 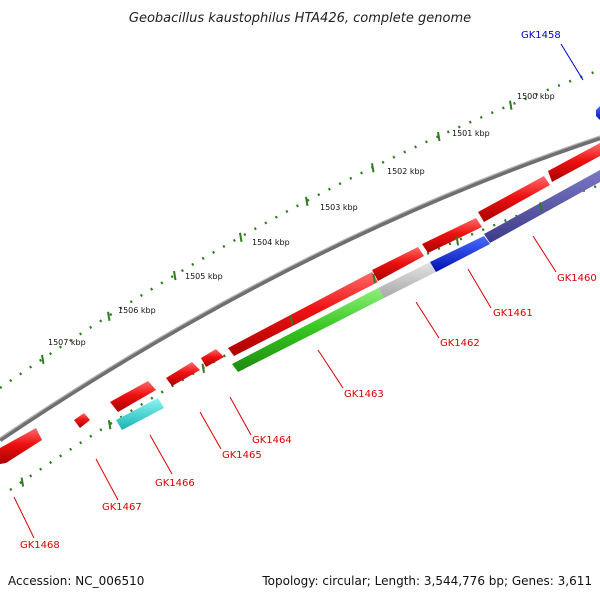 I want to click on kbp-label: 1505 kbp, so click(x=204, y=276).